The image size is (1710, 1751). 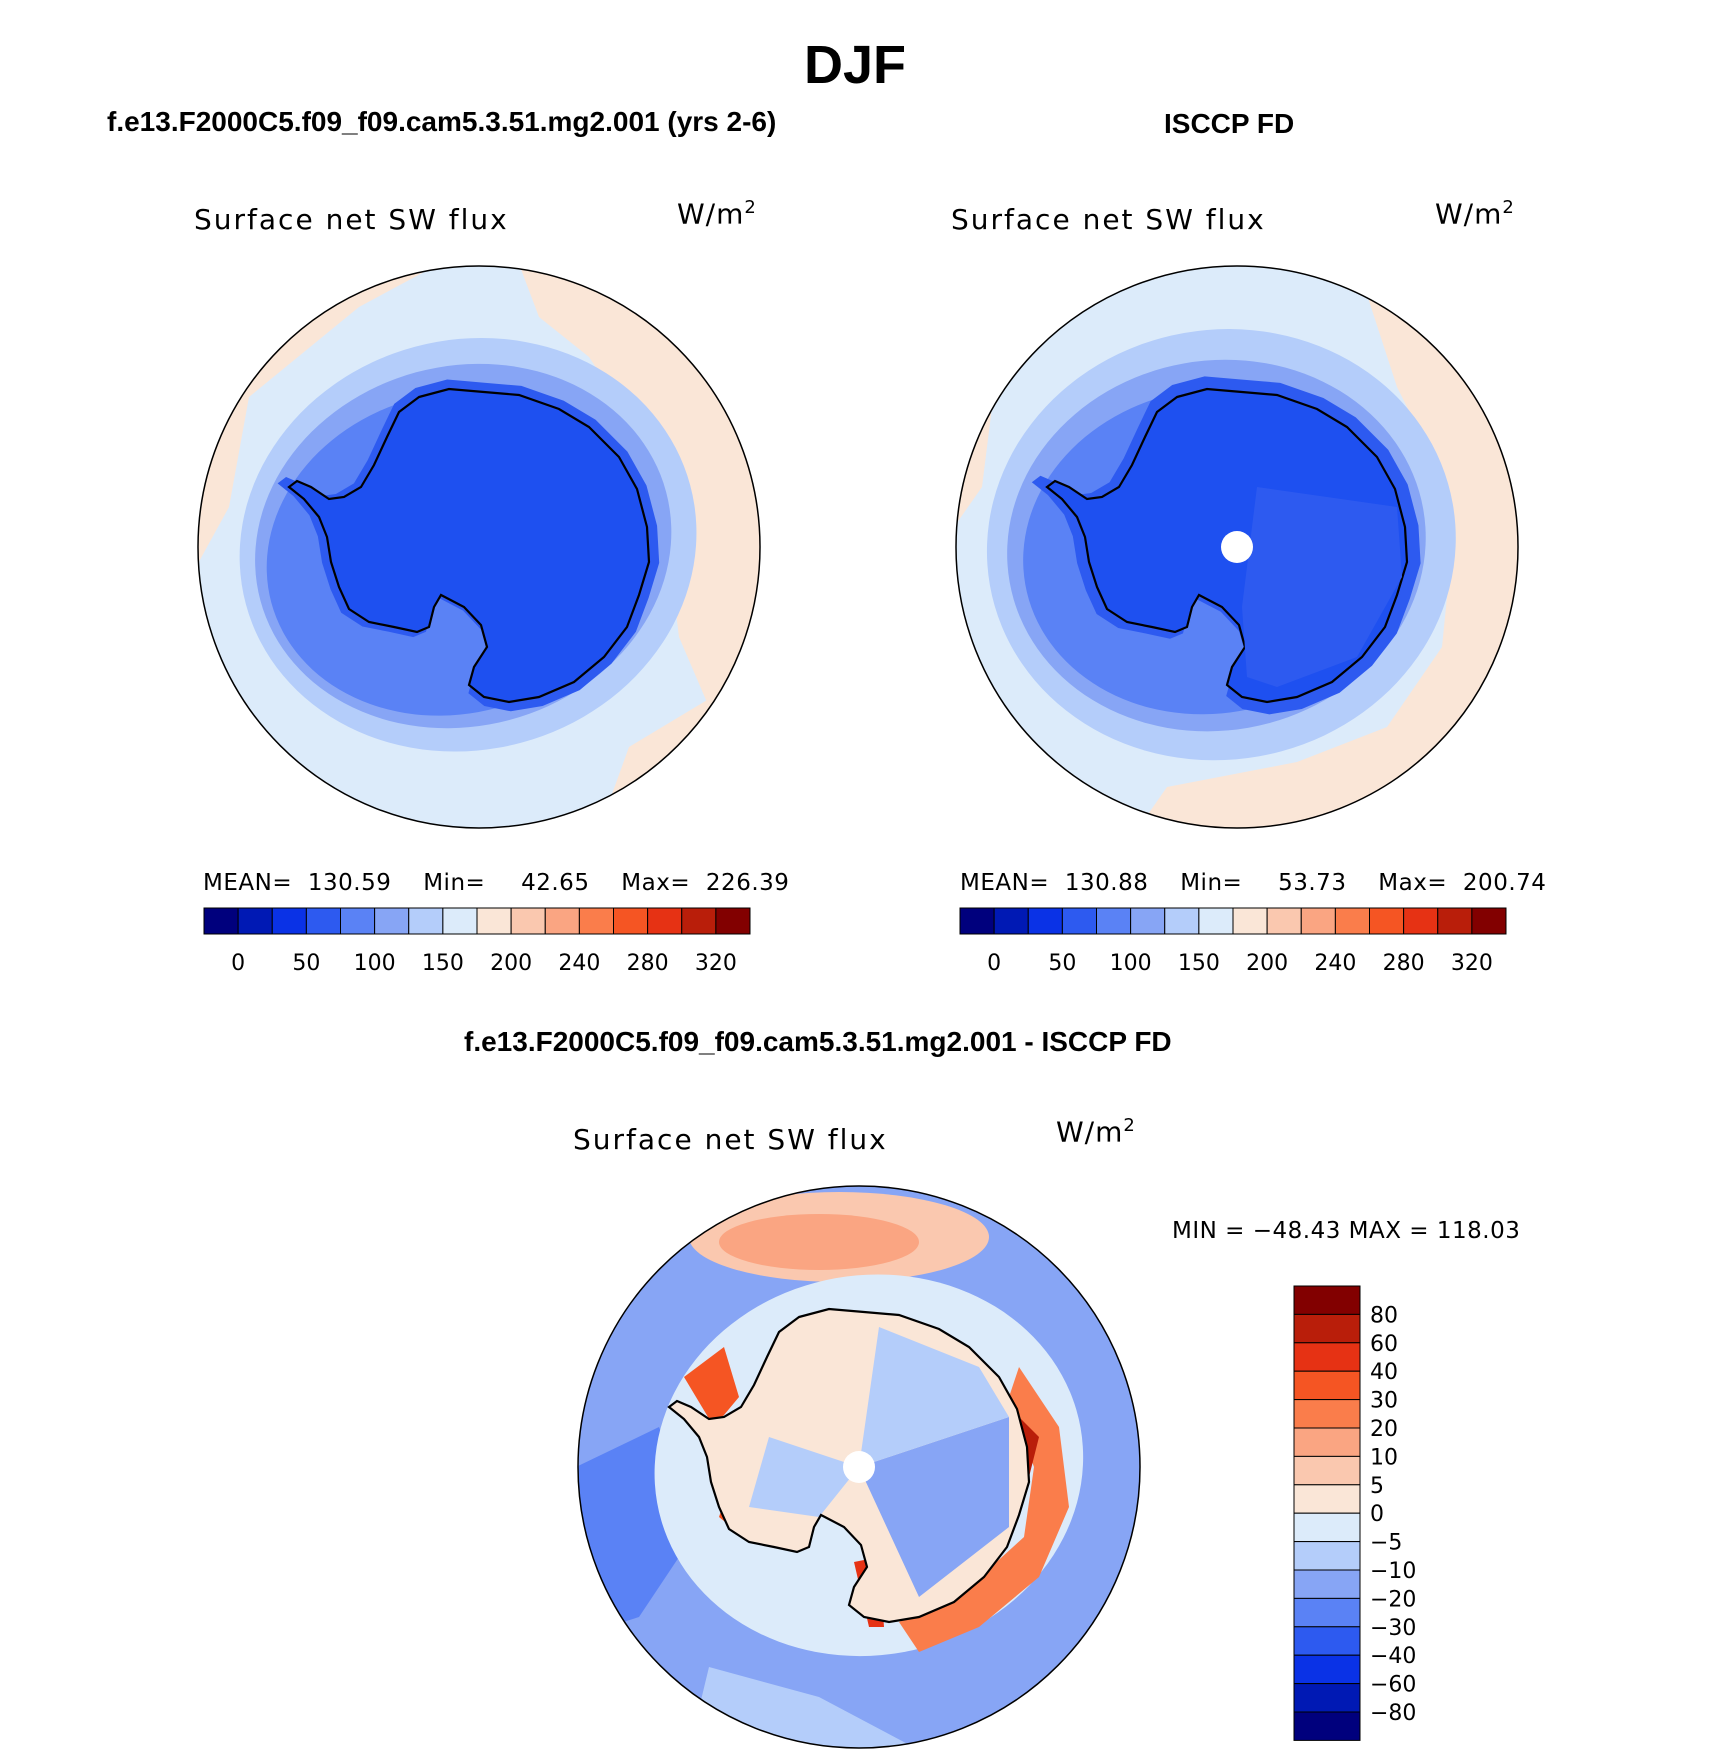 I want to click on warm-anomaly-region, so click(x=1327, y=547).